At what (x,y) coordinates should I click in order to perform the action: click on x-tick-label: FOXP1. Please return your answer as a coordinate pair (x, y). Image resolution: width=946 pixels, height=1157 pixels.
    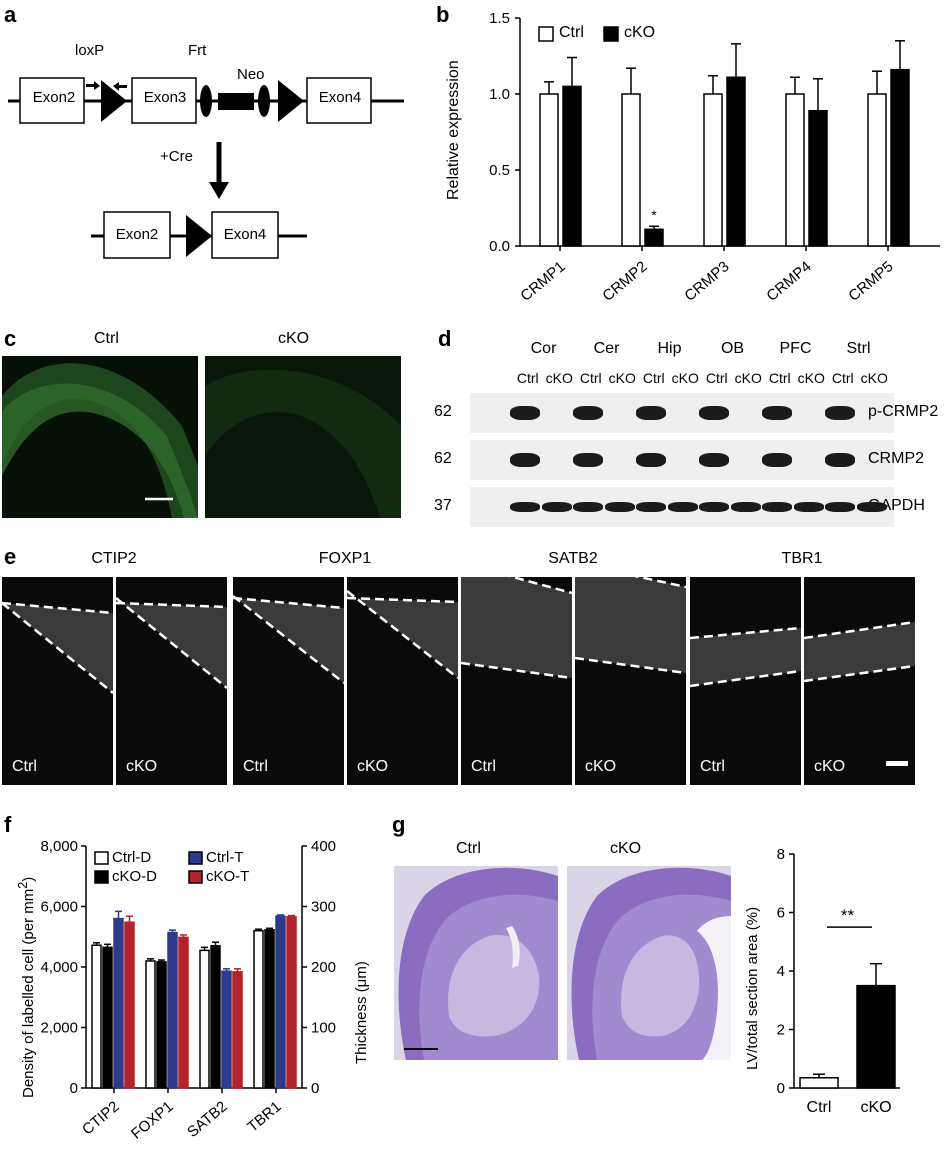
    Looking at the image, I should click on (152, 1120).